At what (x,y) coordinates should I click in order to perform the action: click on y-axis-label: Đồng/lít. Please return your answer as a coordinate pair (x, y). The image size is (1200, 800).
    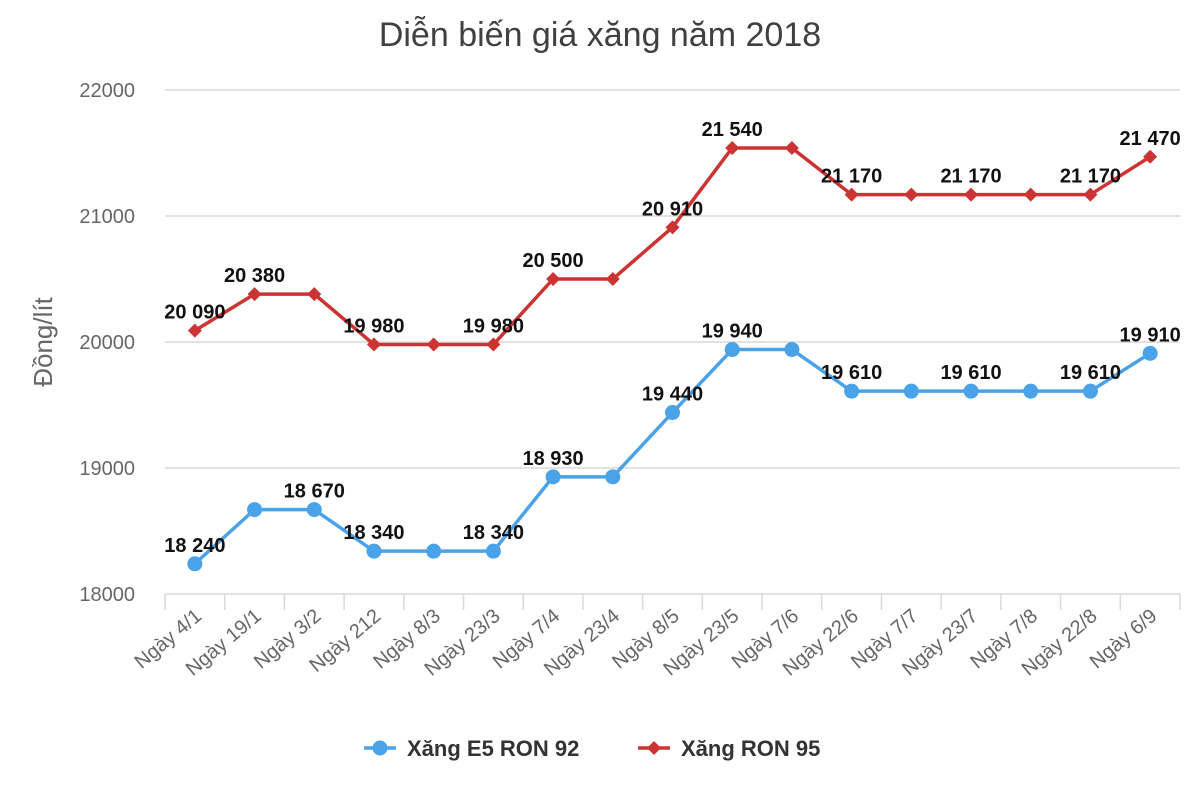
    Looking at the image, I should click on (43, 341).